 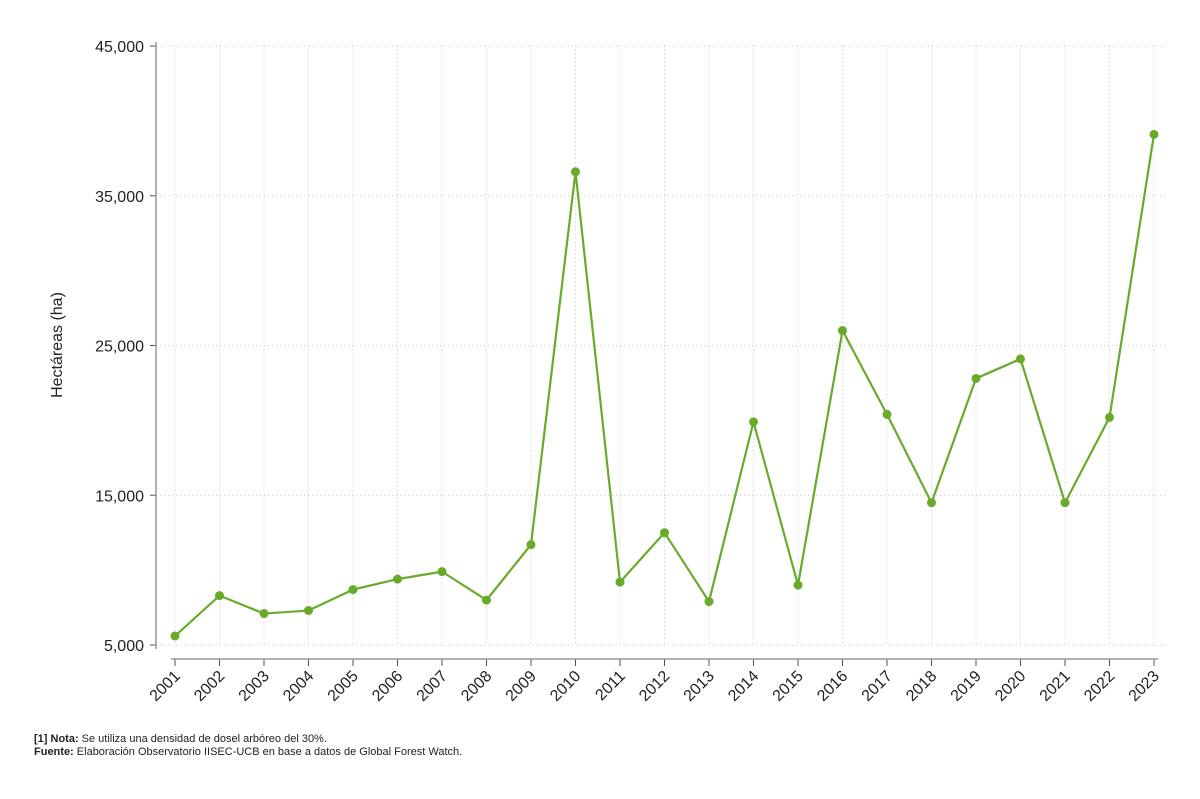 I want to click on x-tick-label: 2007, so click(x=432, y=686).